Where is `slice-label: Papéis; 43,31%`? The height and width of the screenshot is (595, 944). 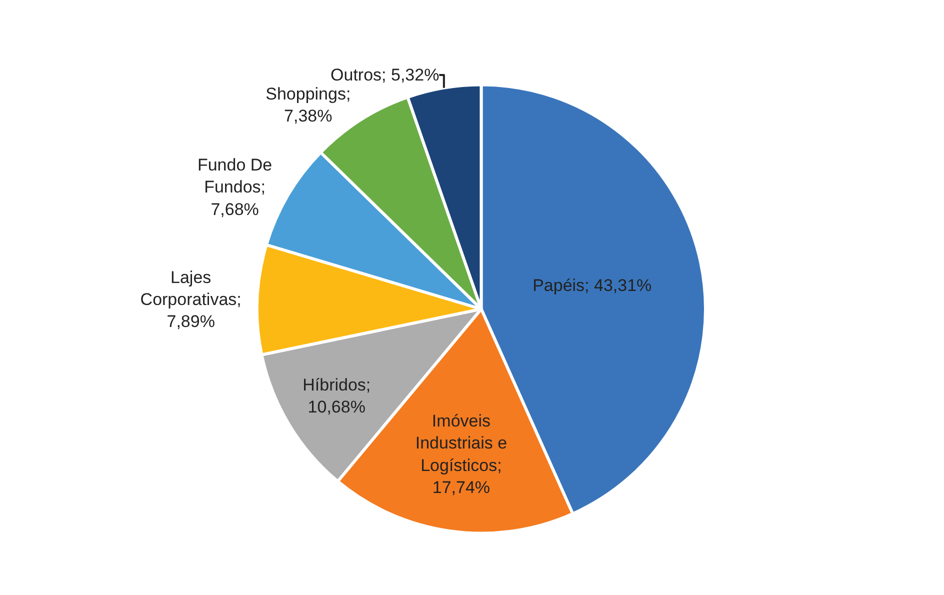
slice-label: Papéis; 43,31% is located at coordinates (592, 285).